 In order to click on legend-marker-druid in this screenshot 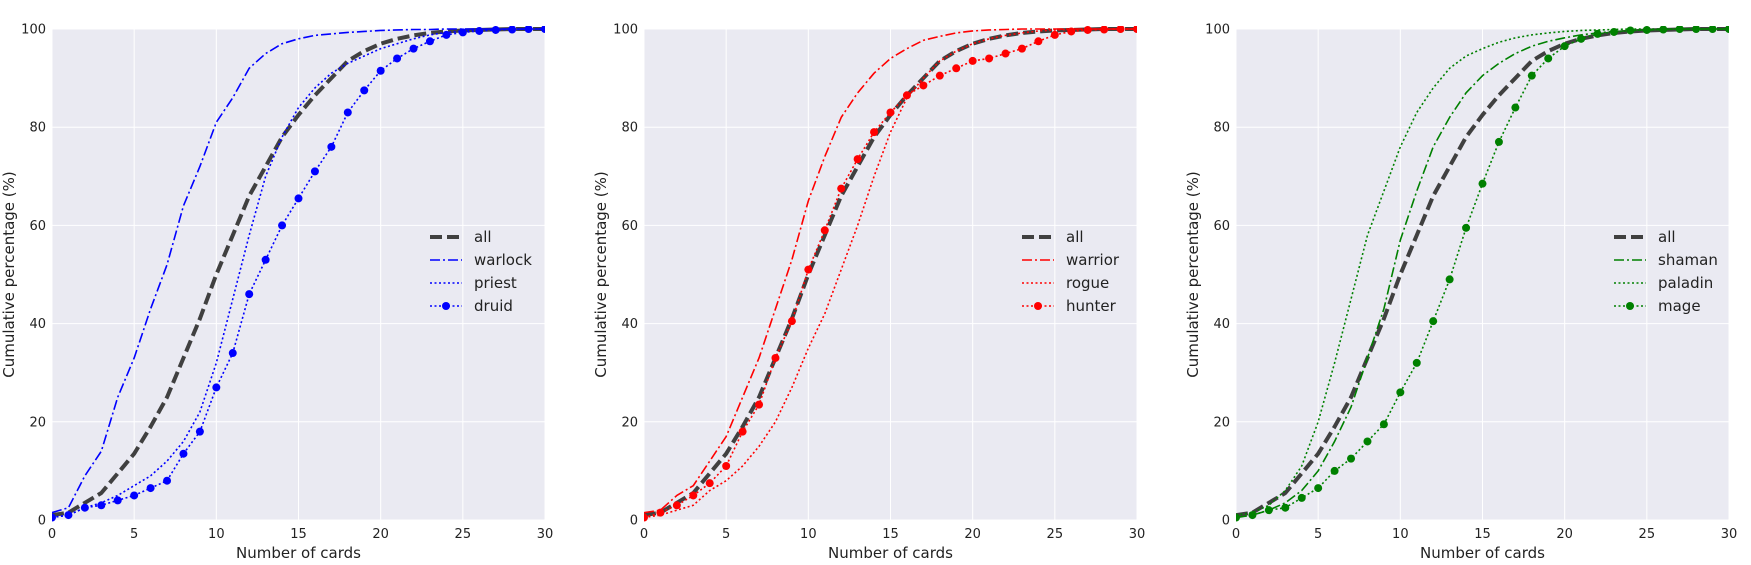, I will do `click(446, 306)`.